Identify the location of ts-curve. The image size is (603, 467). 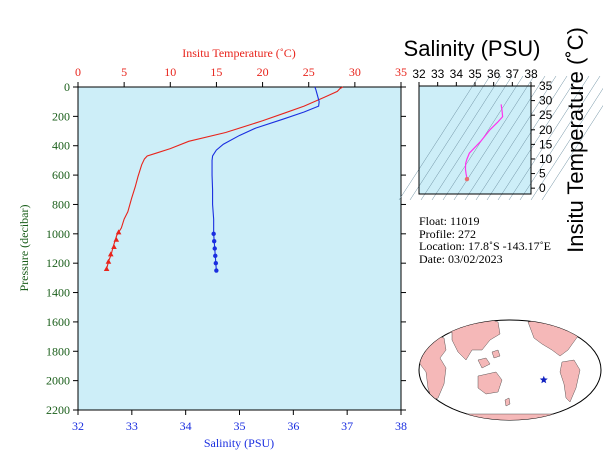
(484, 143).